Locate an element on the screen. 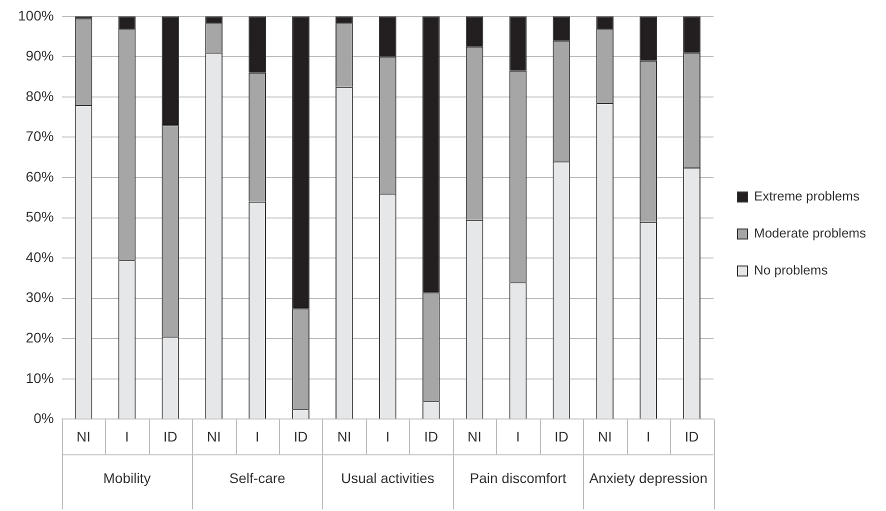 This screenshot has height=511, width=886. y-tick-label: 60% is located at coordinates (40, 176).